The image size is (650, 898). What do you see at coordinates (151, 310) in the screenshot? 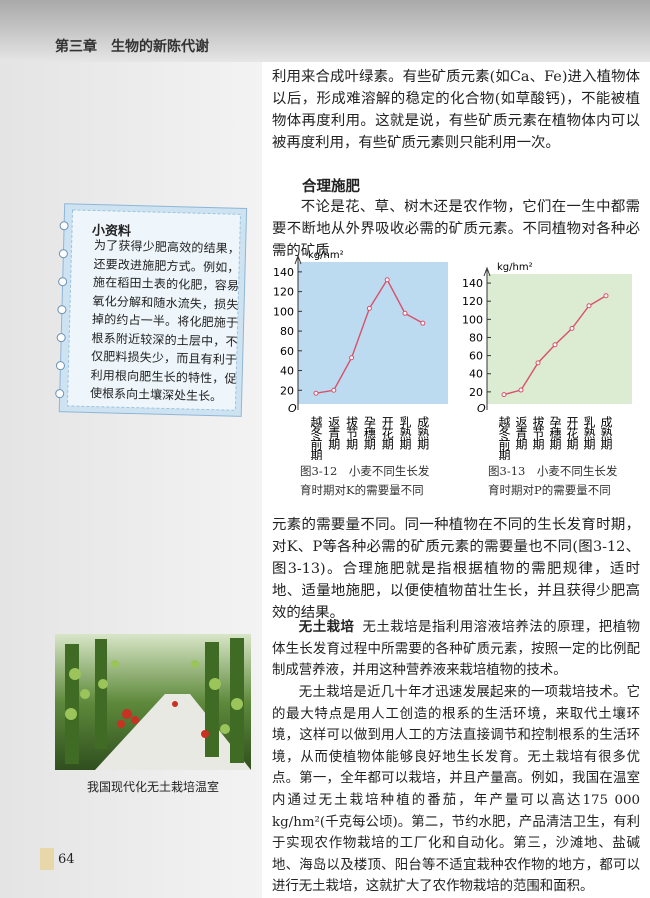
I see `note-card` at bounding box center [151, 310].